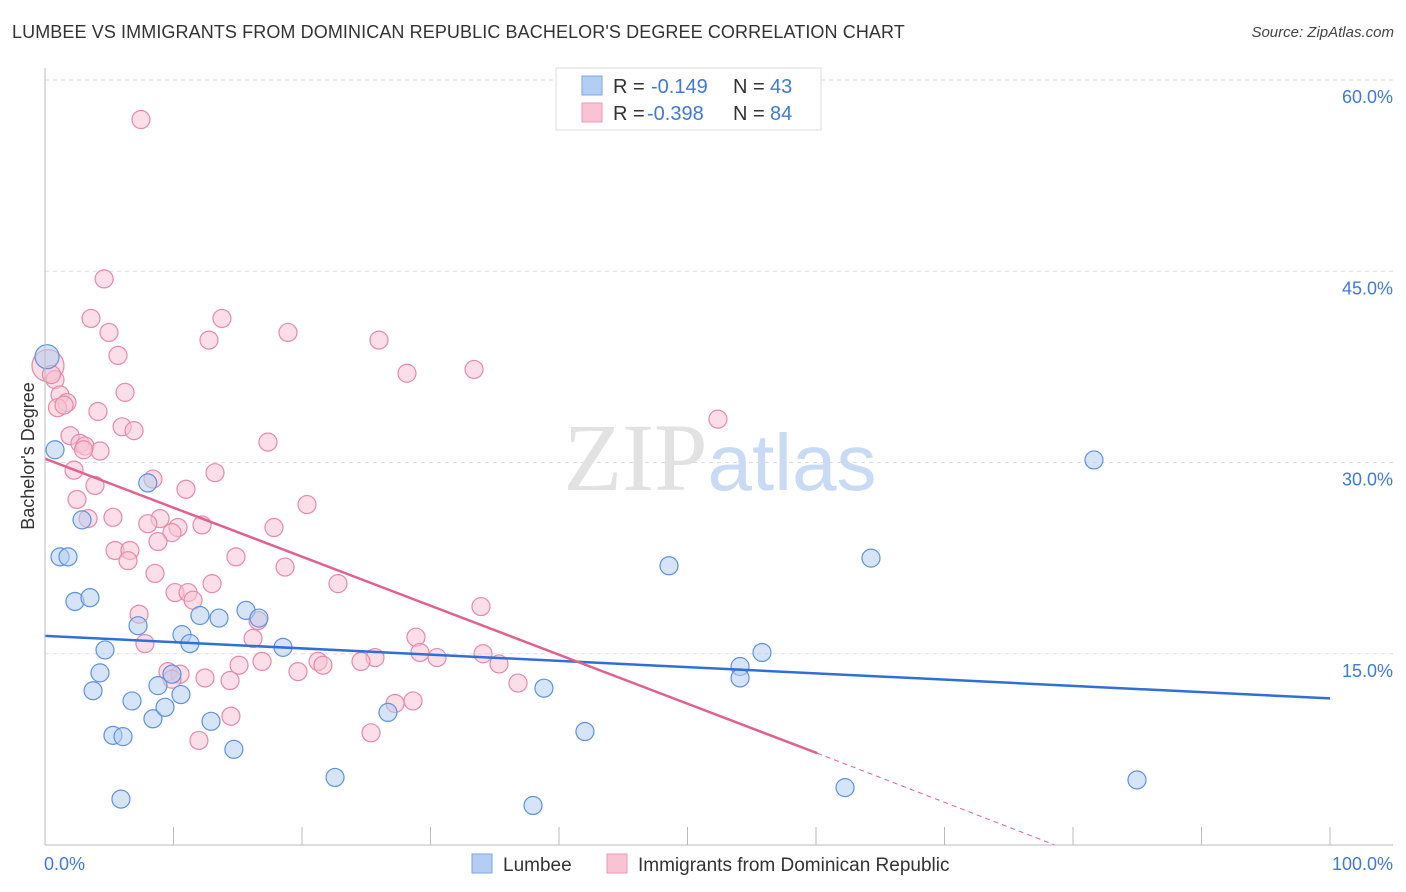  Describe the element at coordinates (781, 114) in the screenshot. I see `legend-n-value: 84` at that location.